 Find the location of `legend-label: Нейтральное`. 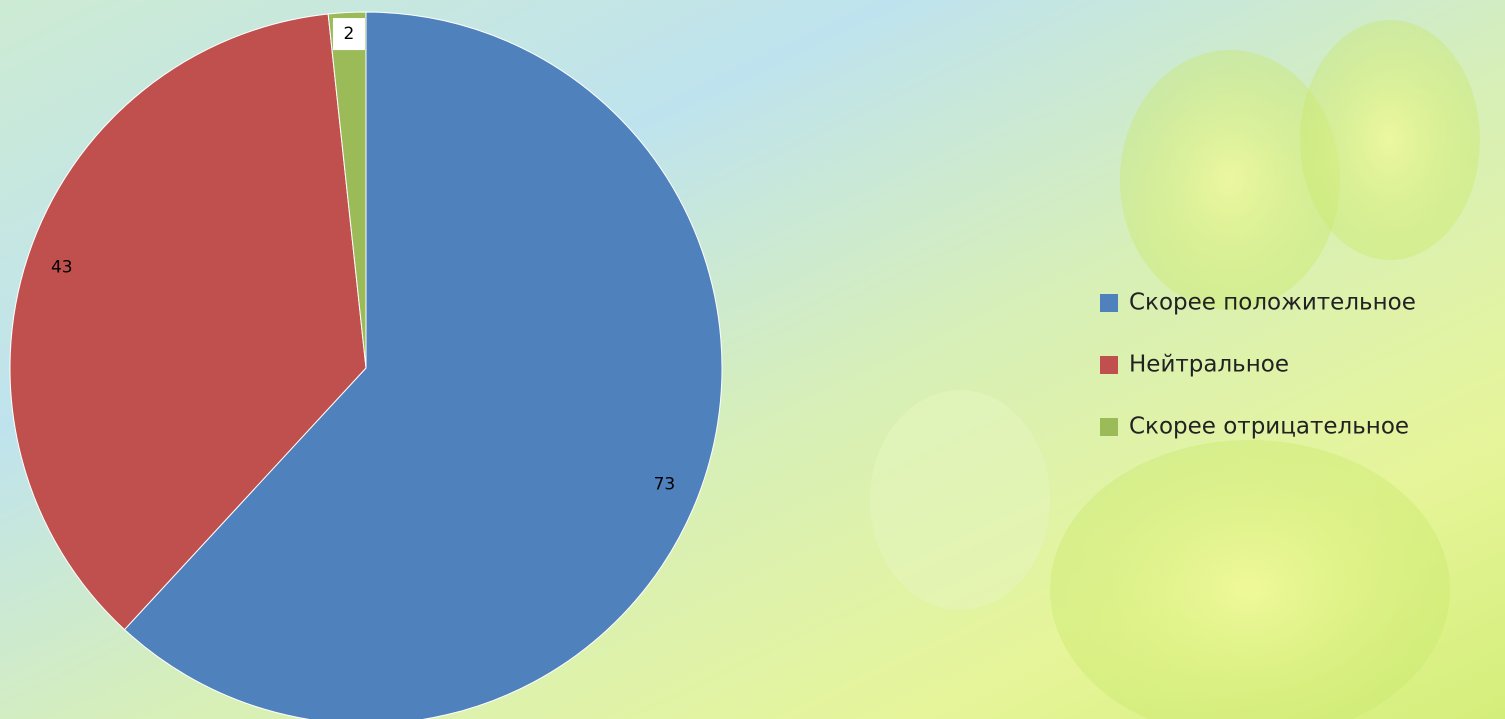

legend-label: Нейтральное is located at coordinates (1209, 365).